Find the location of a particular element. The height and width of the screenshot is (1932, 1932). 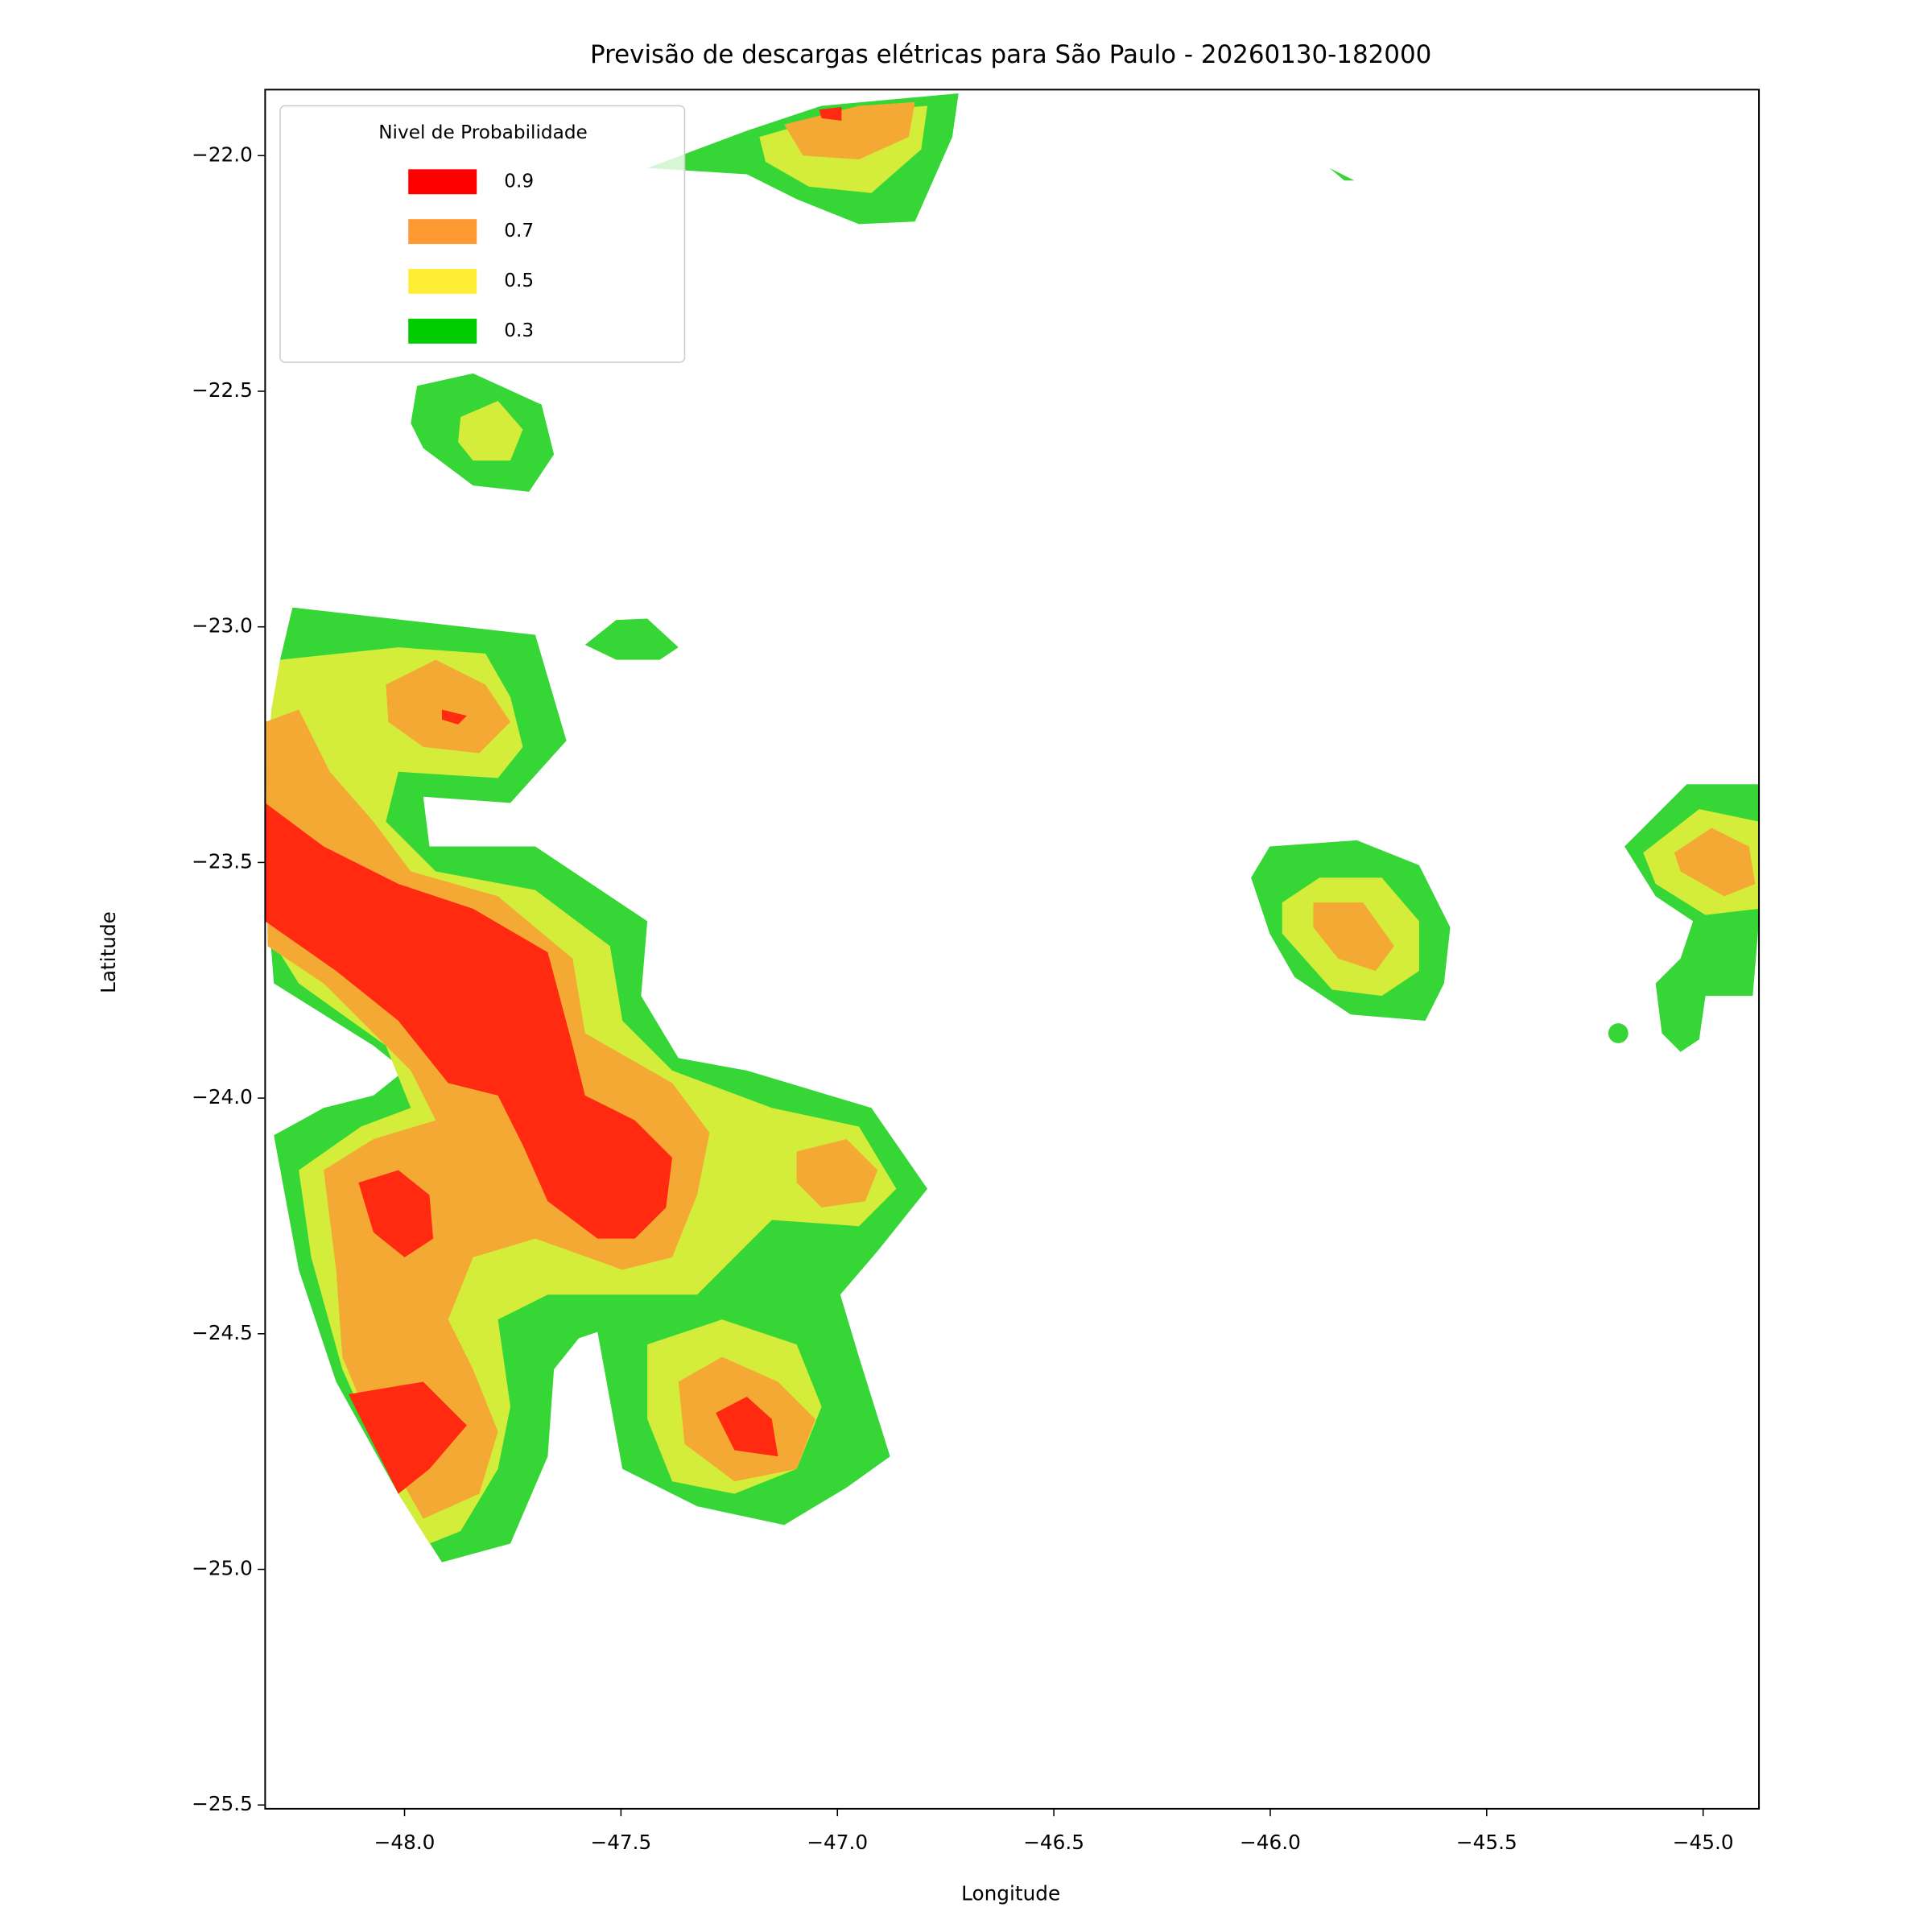

legend-box is located at coordinates (483, 234).